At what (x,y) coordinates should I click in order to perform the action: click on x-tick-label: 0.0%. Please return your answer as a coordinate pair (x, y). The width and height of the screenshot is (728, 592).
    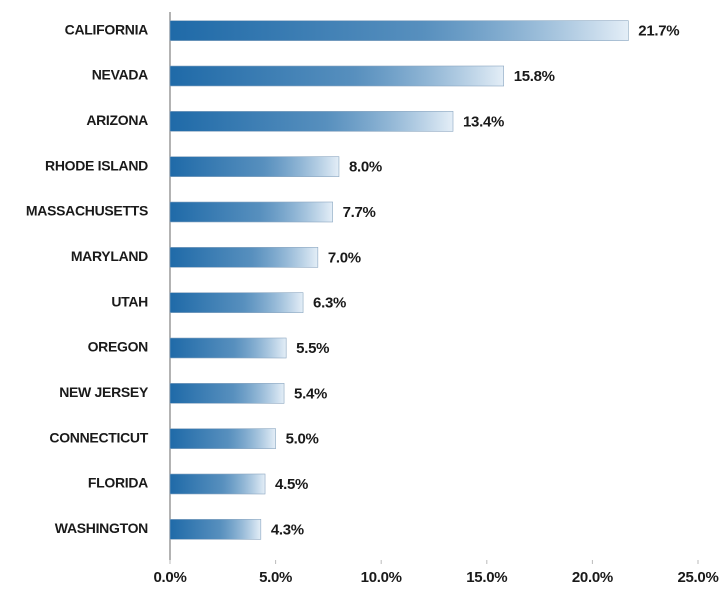
    Looking at the image, I should click on (170, 577).